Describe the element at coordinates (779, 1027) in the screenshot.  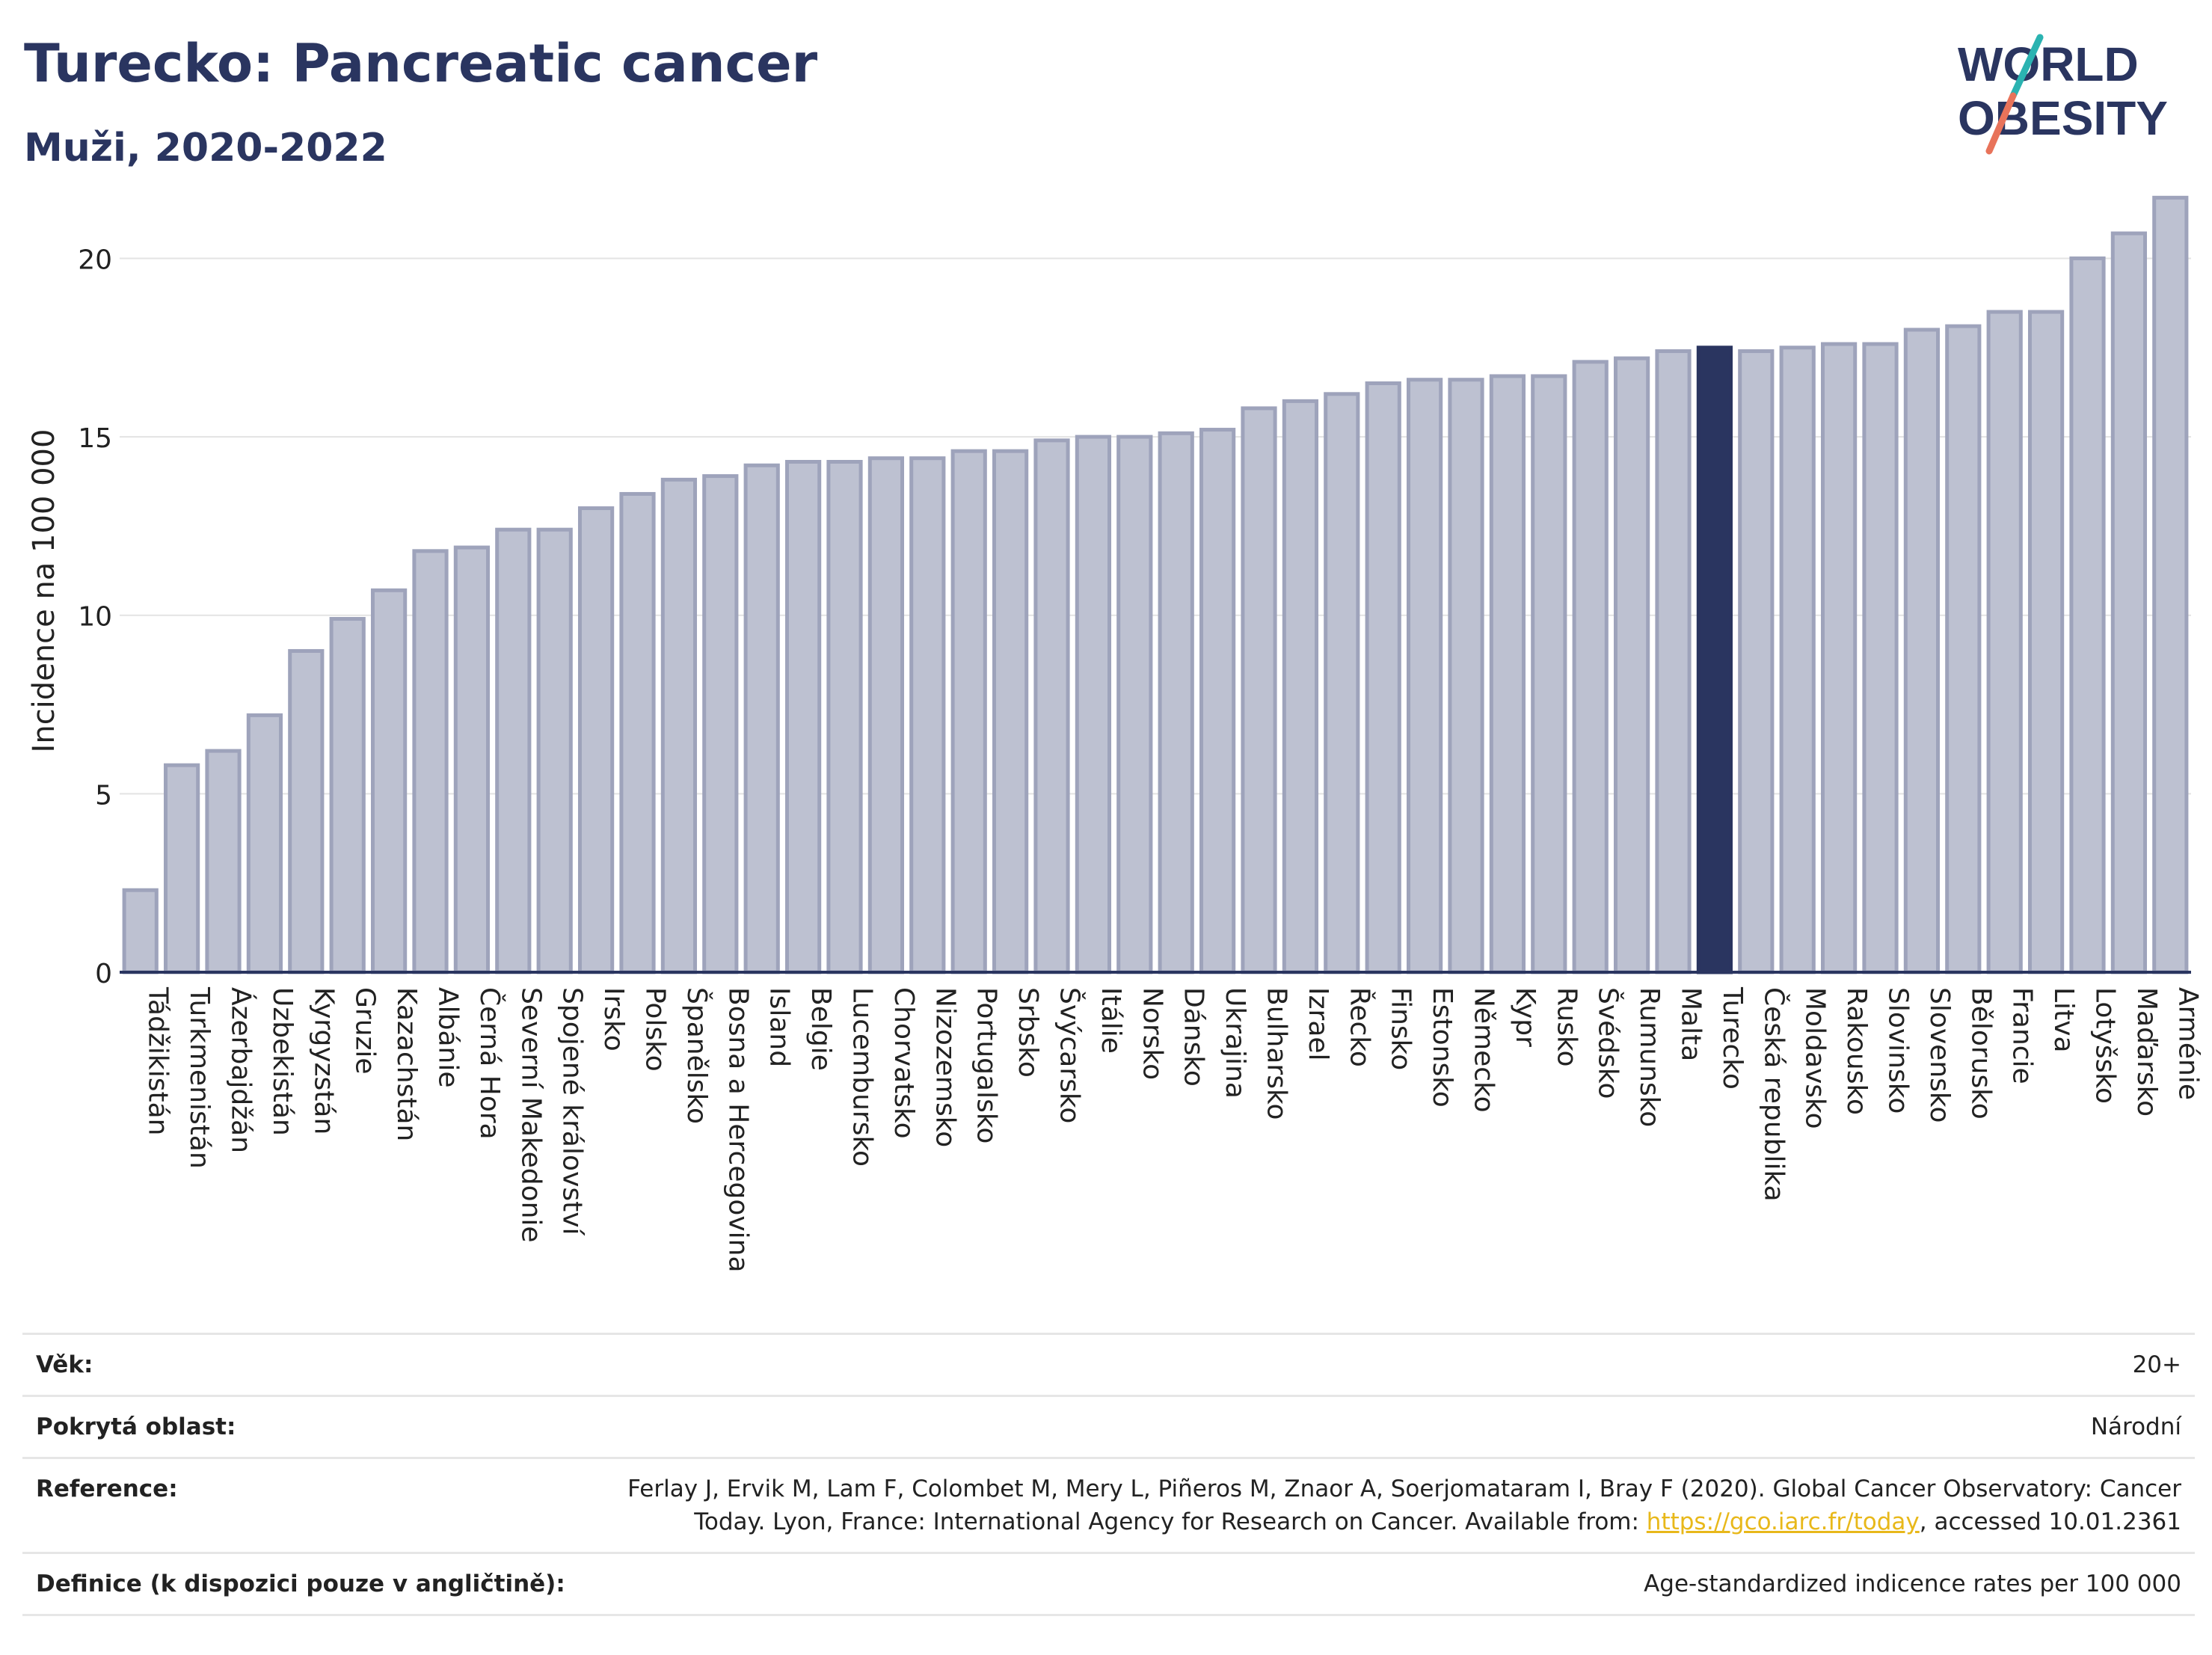
I see `x-tick-label: Island` at that location.